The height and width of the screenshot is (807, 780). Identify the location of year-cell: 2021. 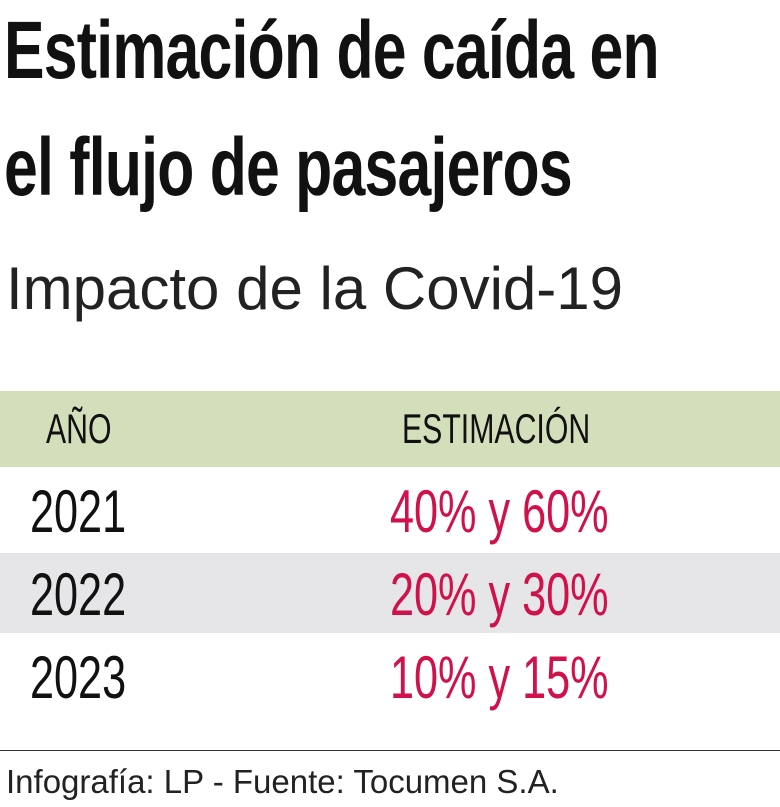
(96, 511).